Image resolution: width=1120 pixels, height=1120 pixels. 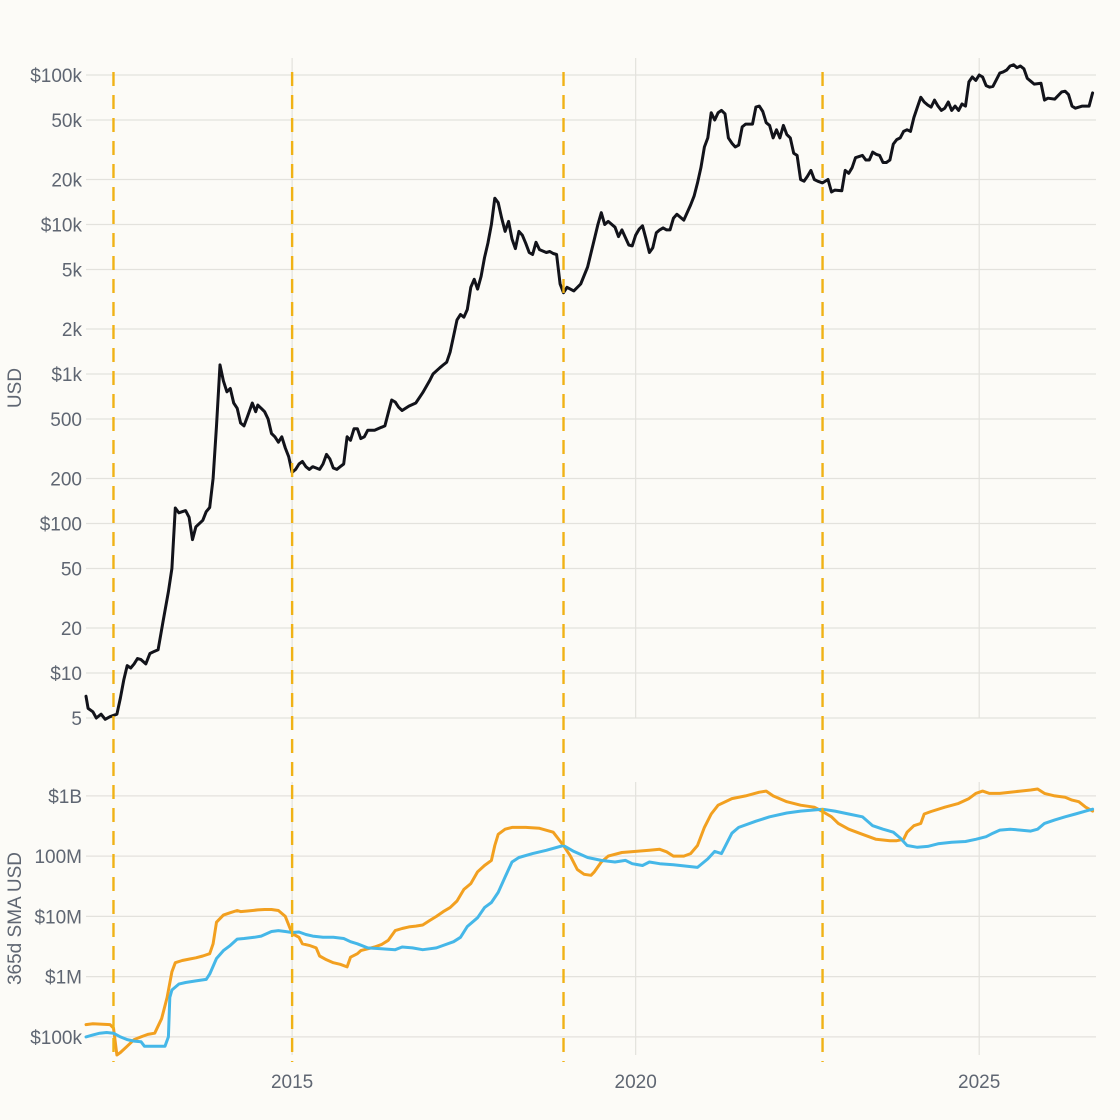 I want to click on y-tick-label: $1M, so click(x=63, y=978).